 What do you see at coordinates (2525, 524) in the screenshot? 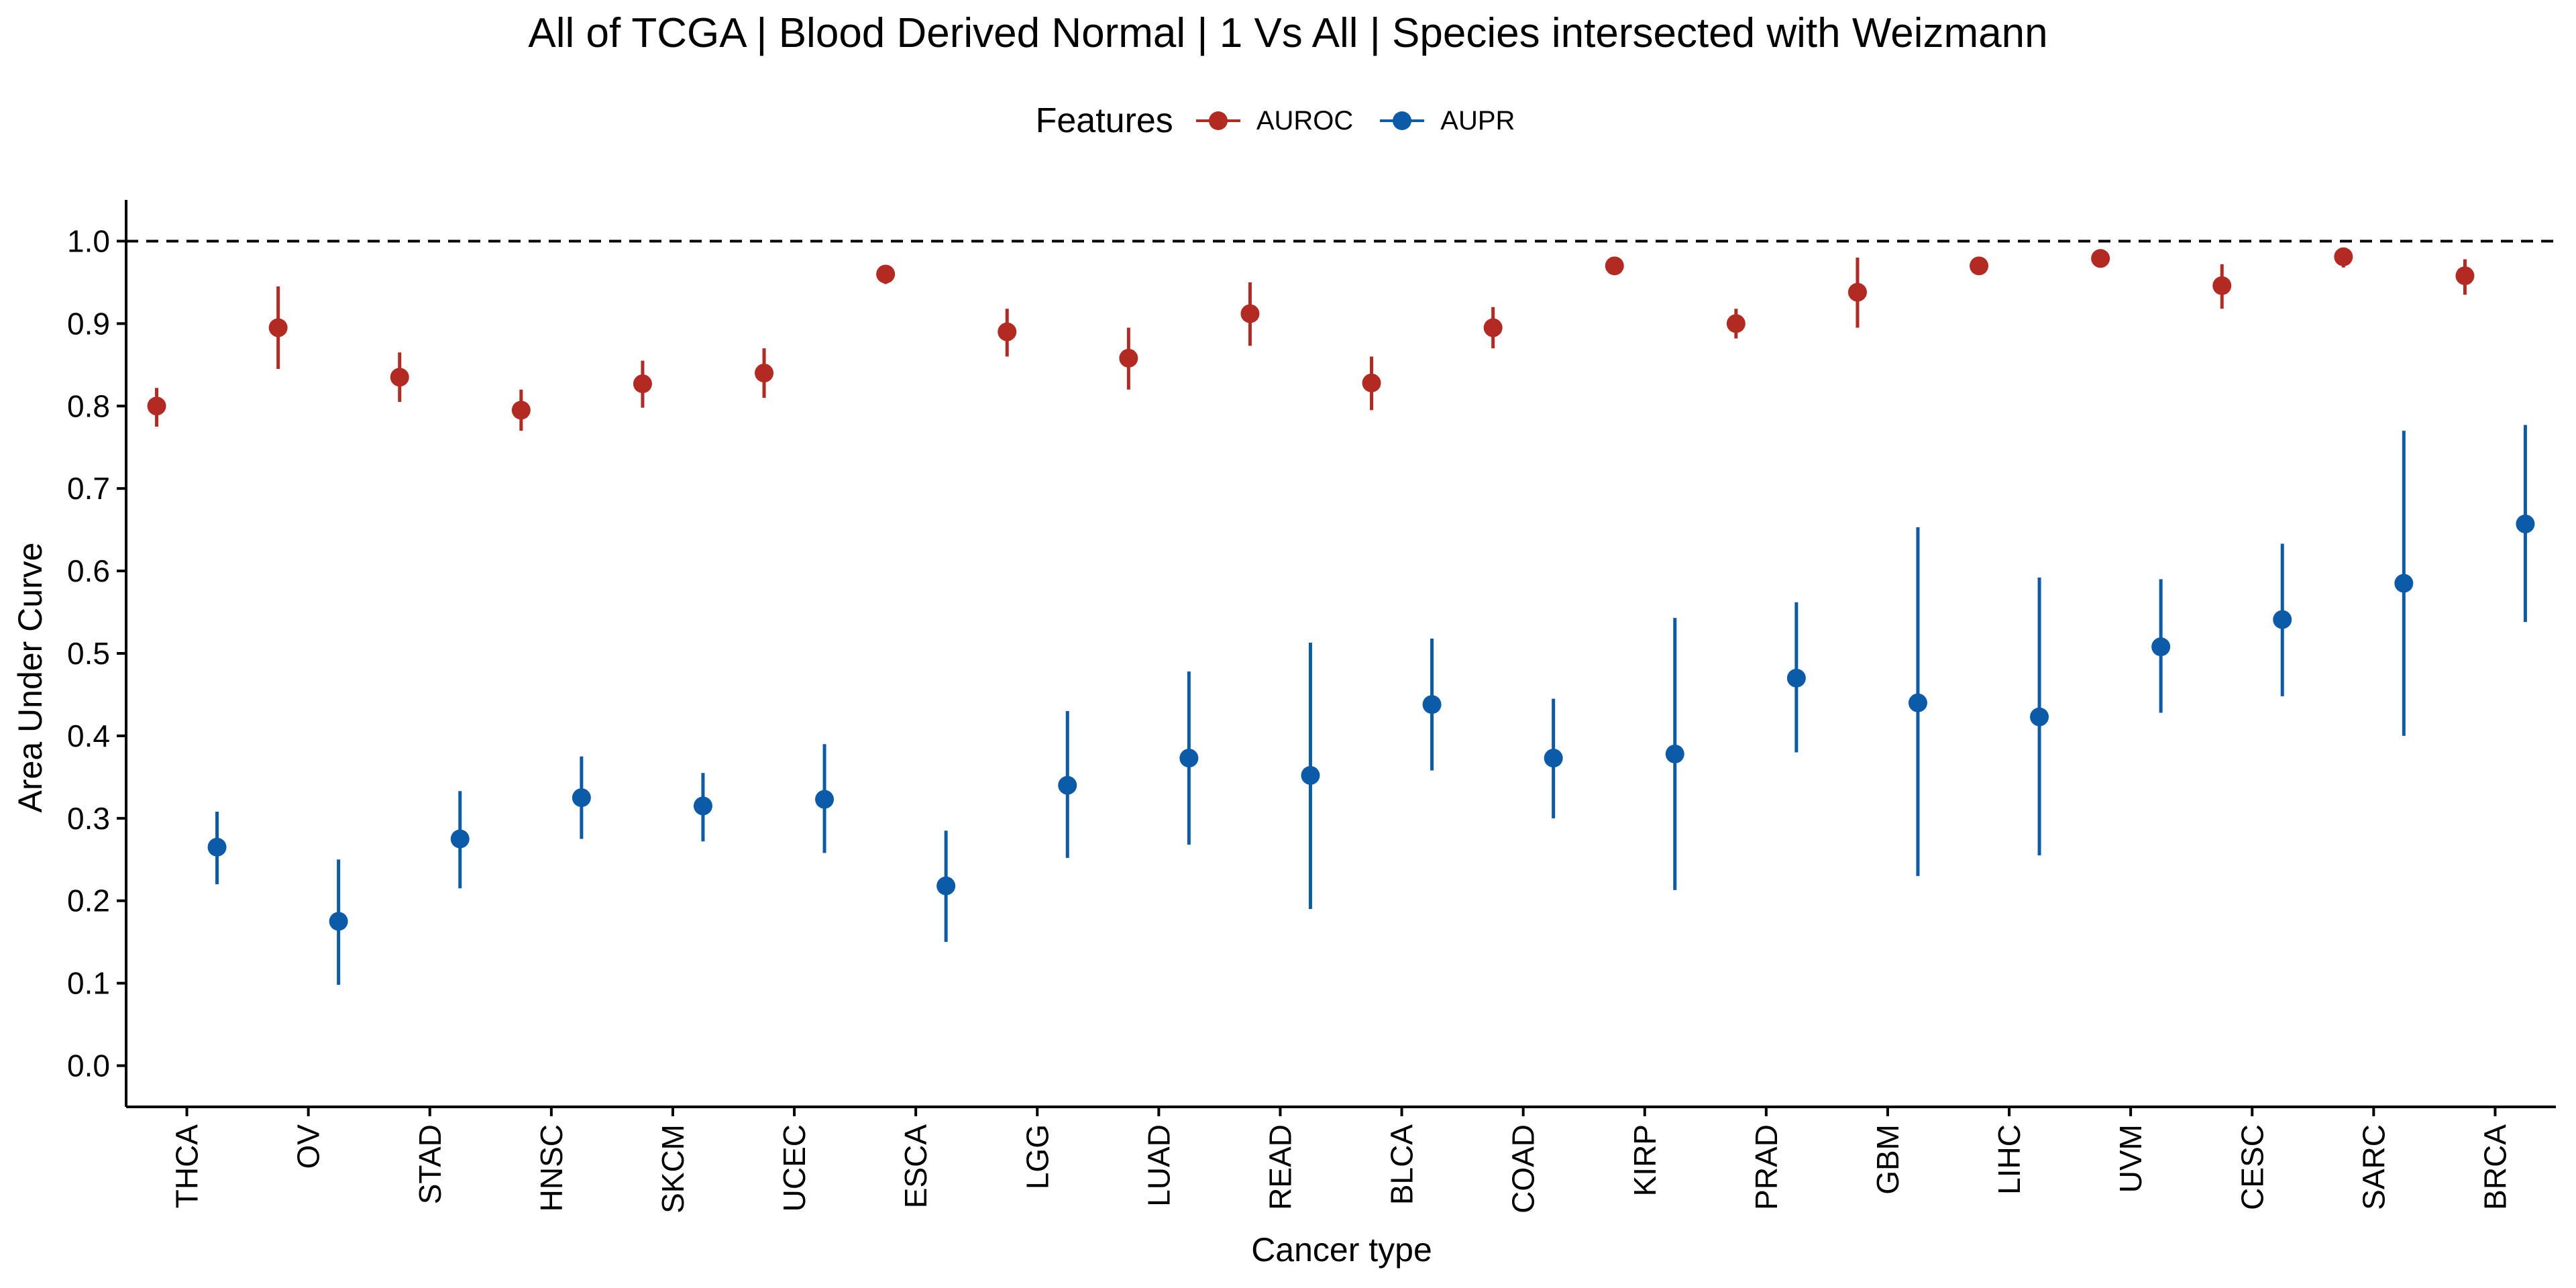
I see `point-aupr-brca` at bounding box center [2525, 524].